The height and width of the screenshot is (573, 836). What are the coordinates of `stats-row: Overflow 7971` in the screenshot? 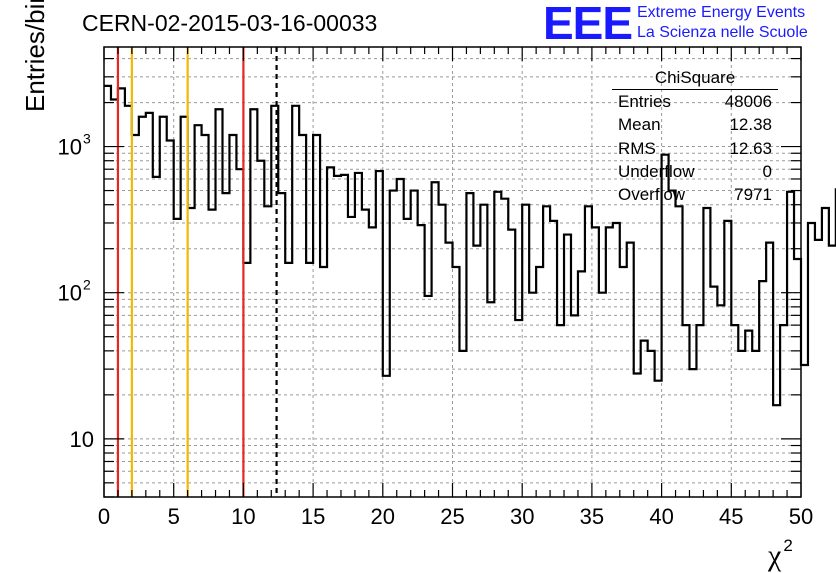 It's located at (695, 194).